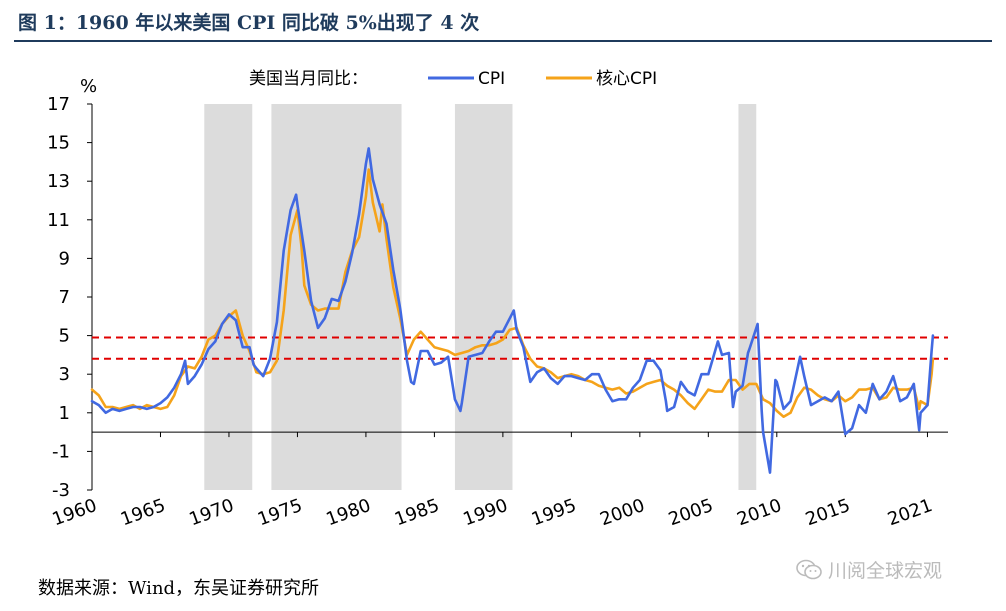 The height and width of the screenshot is (611, 1006). I want to click on y-tick-label: -3, so click(61, 490).